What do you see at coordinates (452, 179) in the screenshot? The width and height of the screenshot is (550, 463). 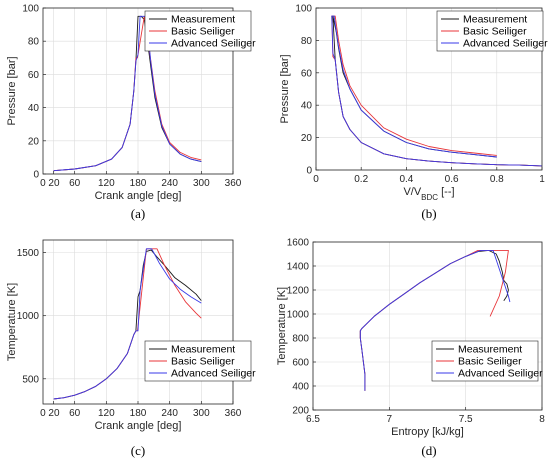 I see `x-tick-label: 0.6` at bounding box center [452, 179].